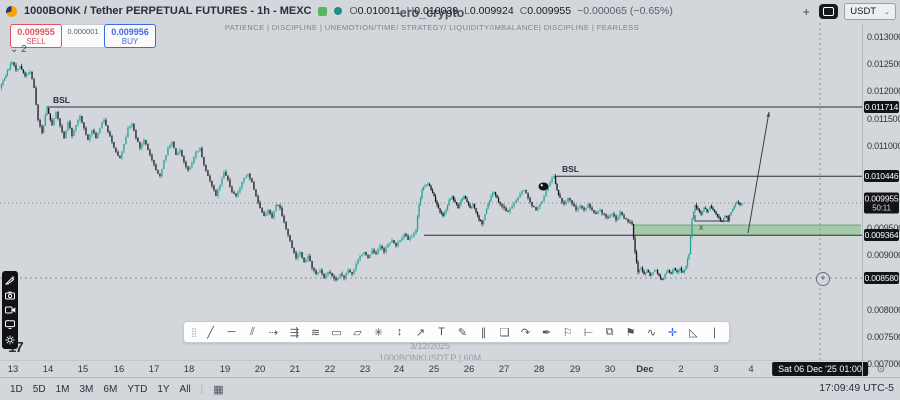 This screenshot has height=400, width=900. Describe the element at coordinates (10, 340) in the screenshot. I see `gear-icon` at that location.